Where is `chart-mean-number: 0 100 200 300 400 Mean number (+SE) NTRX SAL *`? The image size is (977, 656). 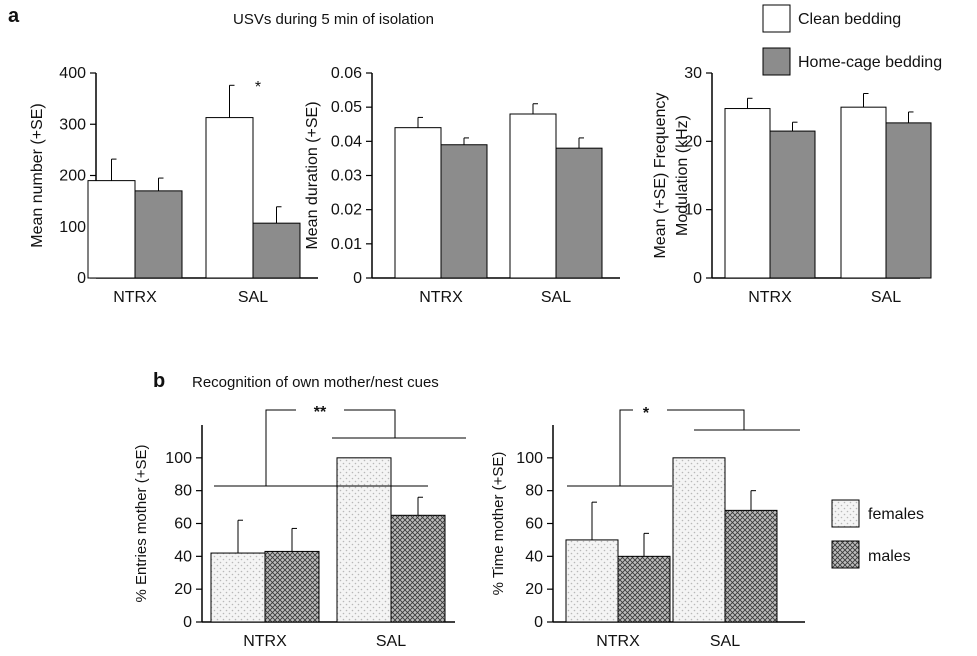
chart-mean-number: 0 100 200 300 400 Mean number (+SE) NTRX SAL * is located at coordinates (173, 185).